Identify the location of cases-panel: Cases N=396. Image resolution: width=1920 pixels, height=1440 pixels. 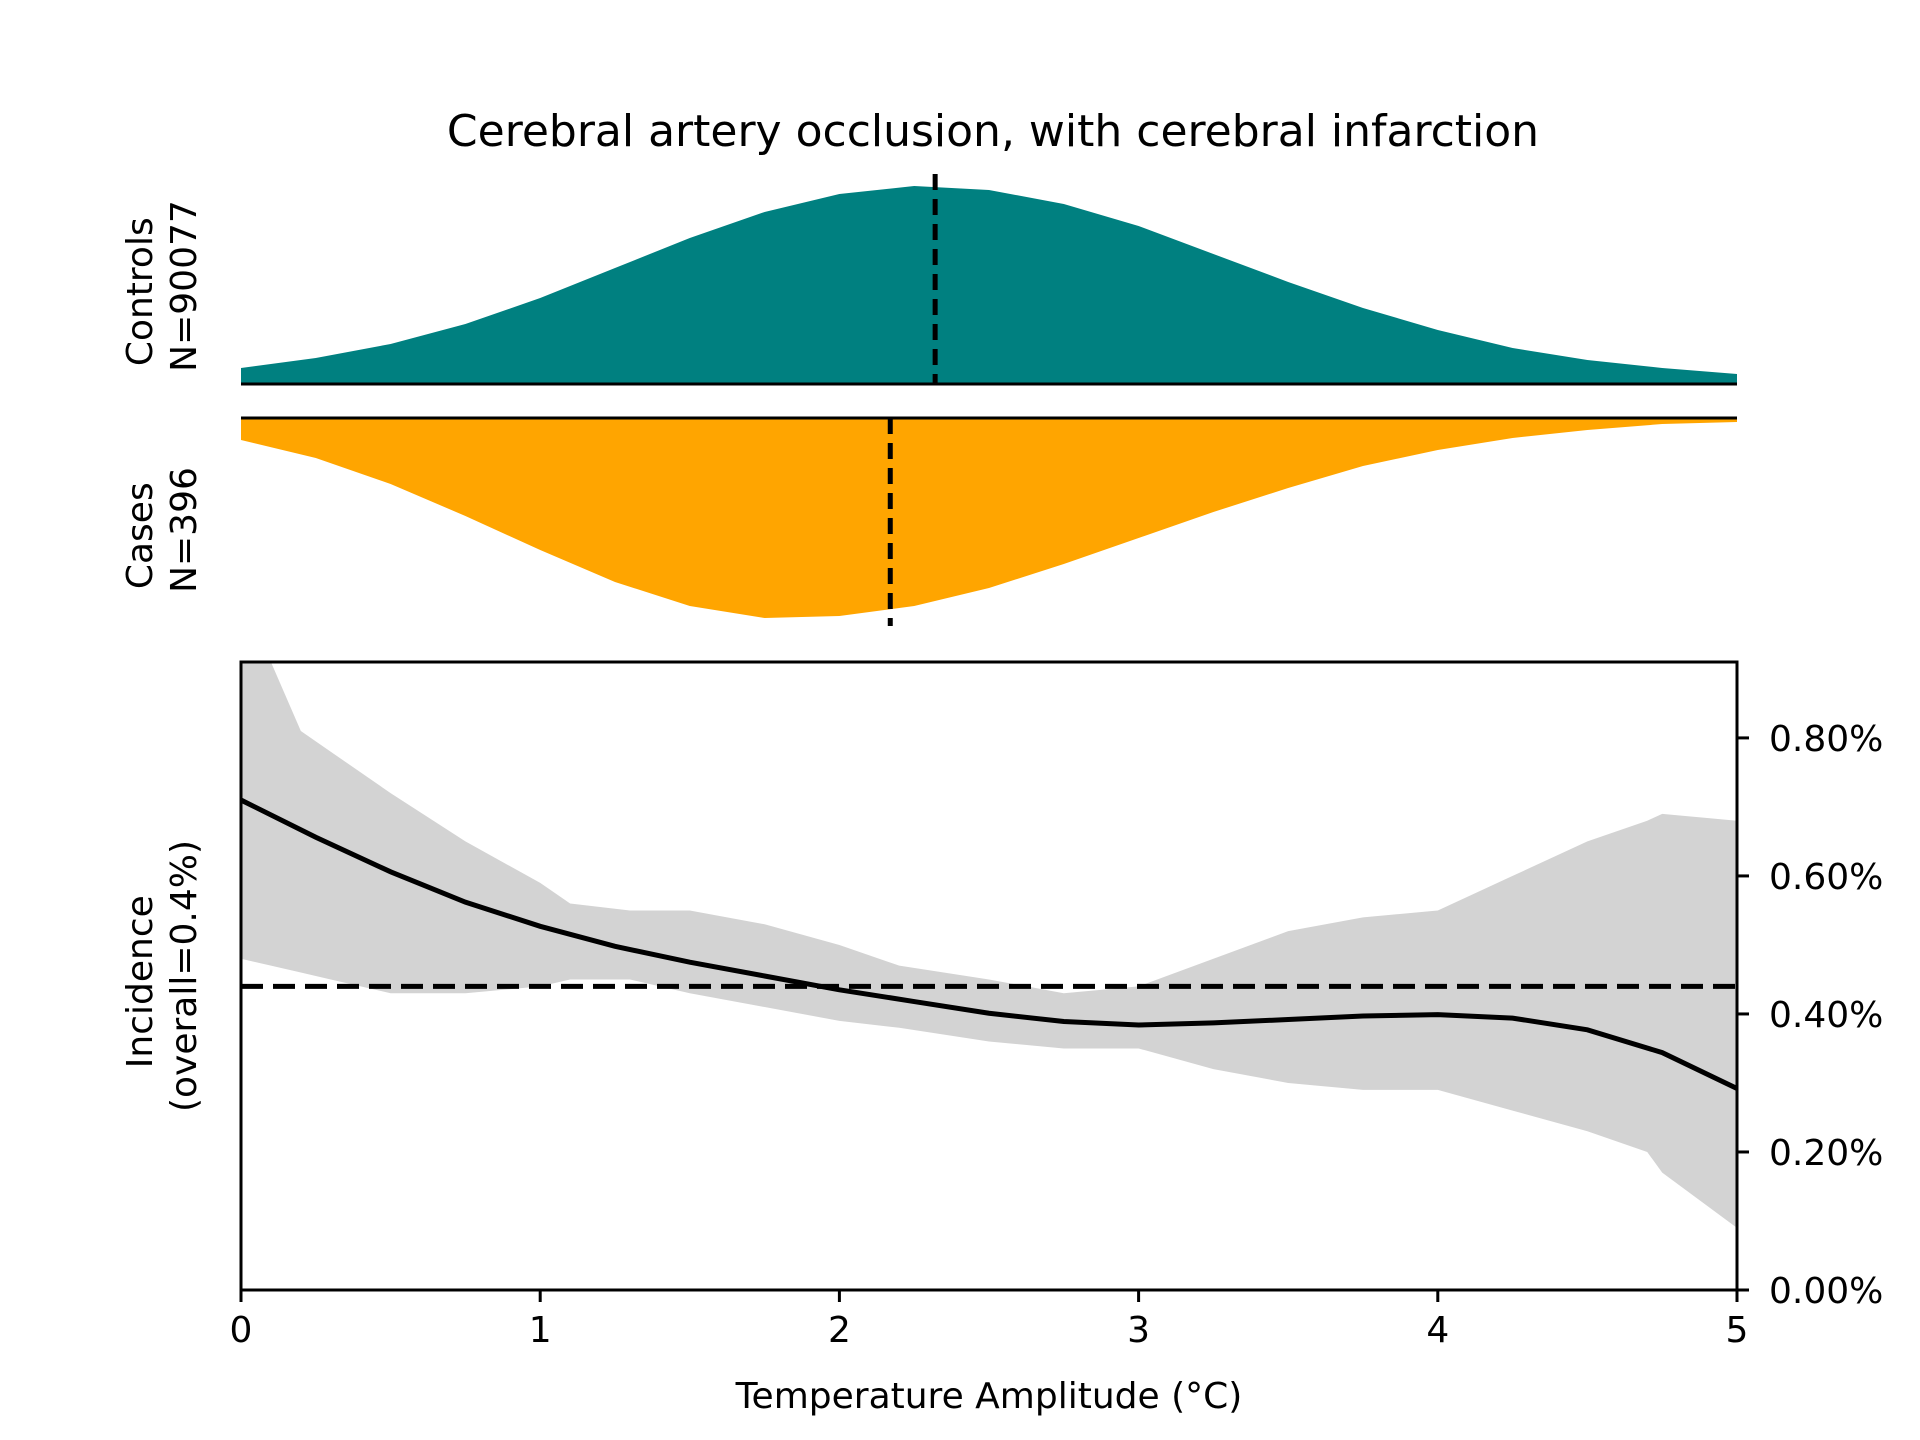
(928, 521).